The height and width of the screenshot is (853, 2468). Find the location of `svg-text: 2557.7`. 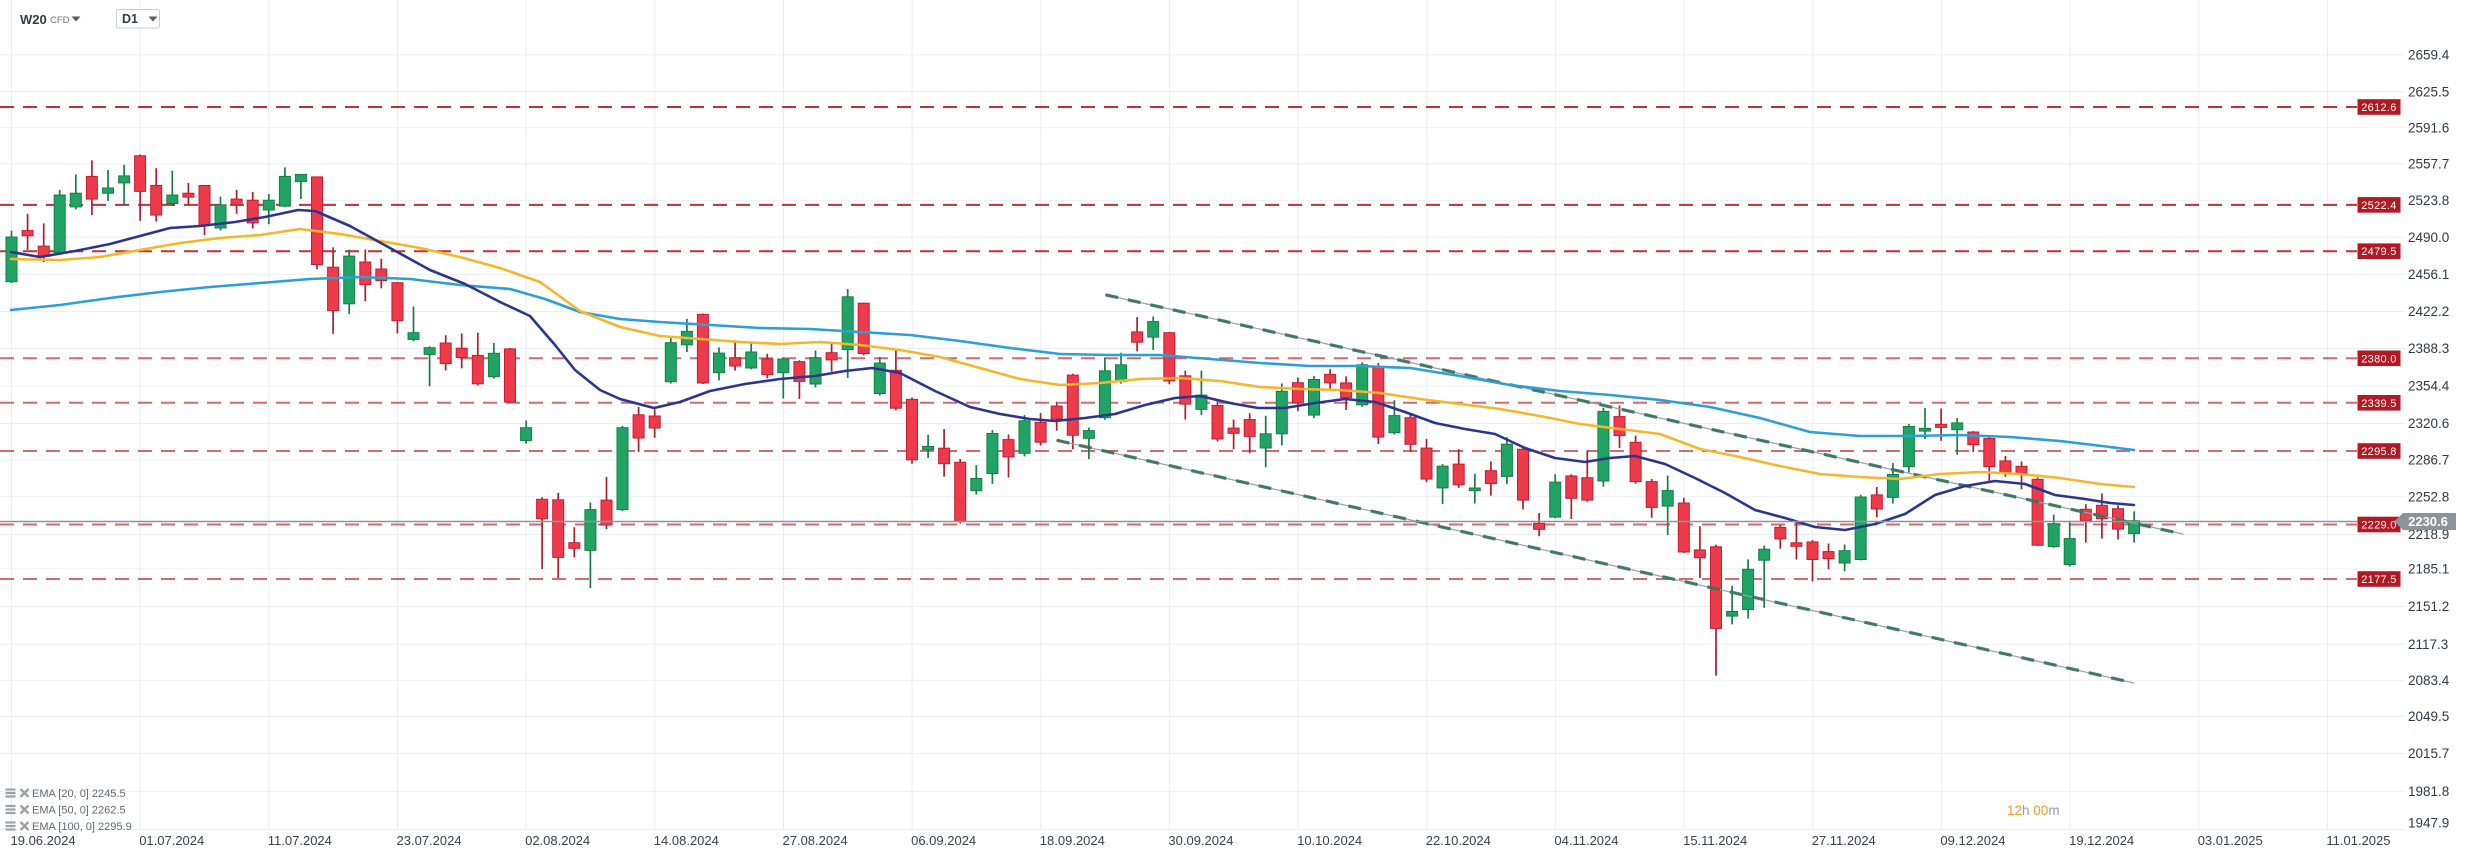

svg-text: 2557.7 is located at coordinates (2428, 164).